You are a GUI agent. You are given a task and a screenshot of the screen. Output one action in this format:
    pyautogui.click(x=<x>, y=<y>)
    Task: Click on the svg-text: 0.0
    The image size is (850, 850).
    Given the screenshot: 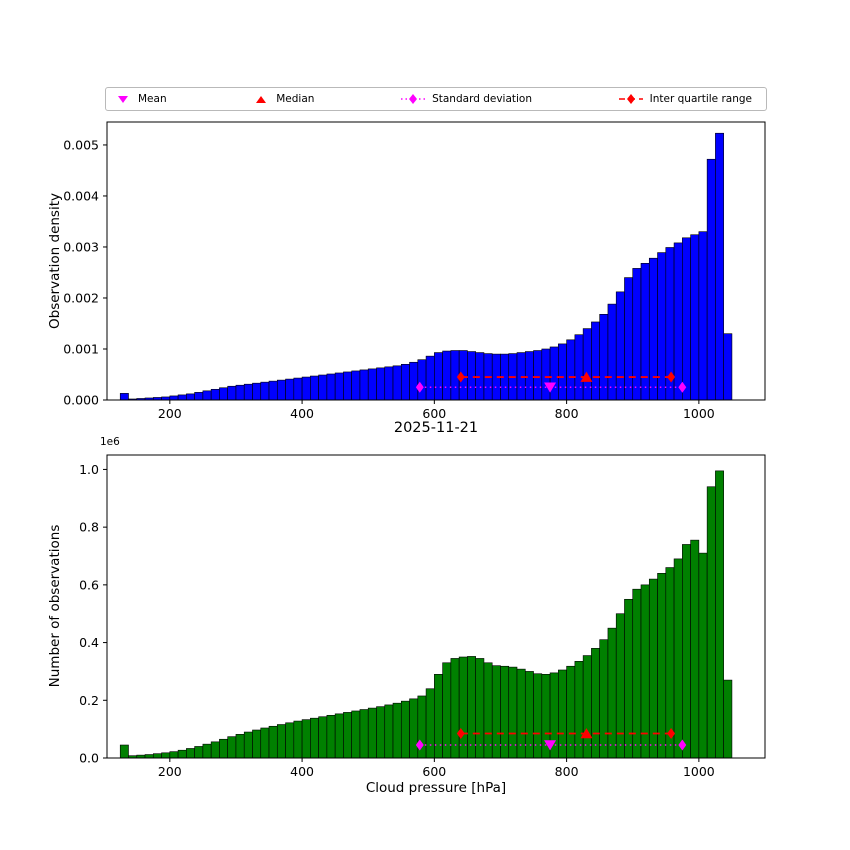 What is the action you would take?
    pyautogui.click(x=89, y=758)
    